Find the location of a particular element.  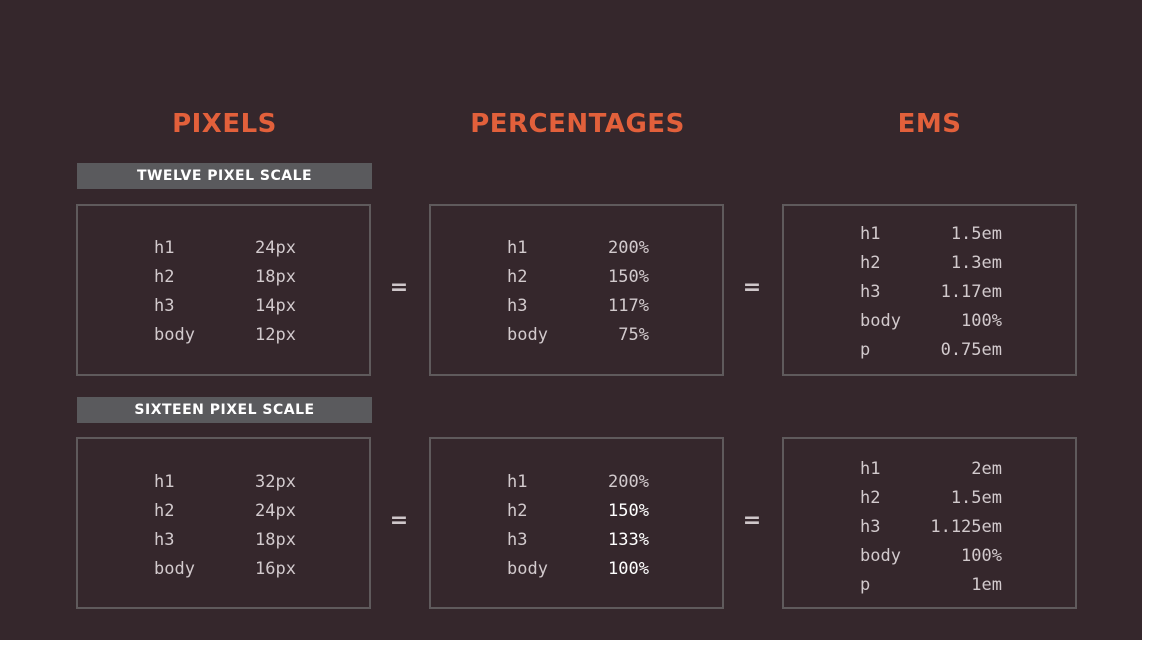

row-value: 1.17em is located at coordinates (971, 292).